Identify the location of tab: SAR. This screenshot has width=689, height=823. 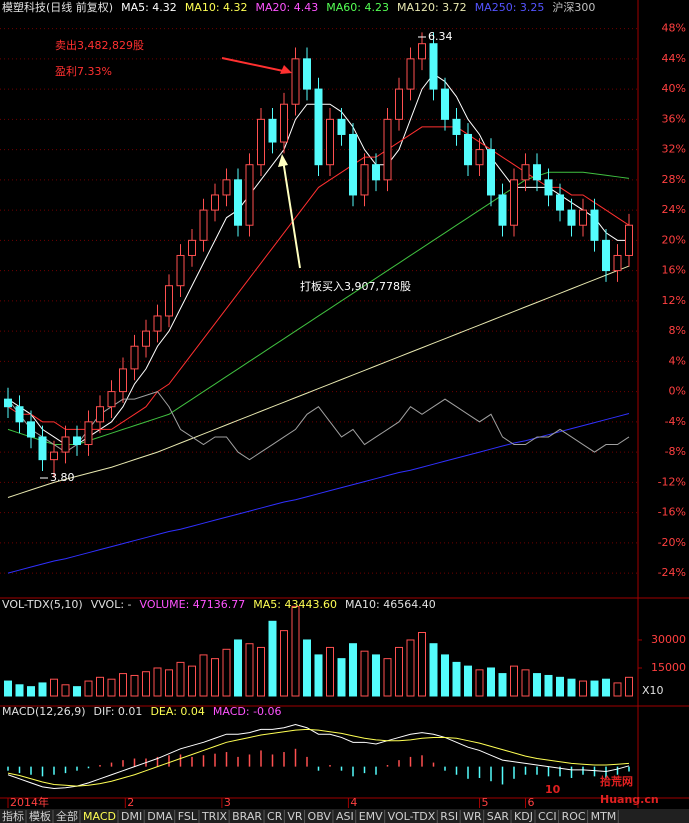
(498, 816).